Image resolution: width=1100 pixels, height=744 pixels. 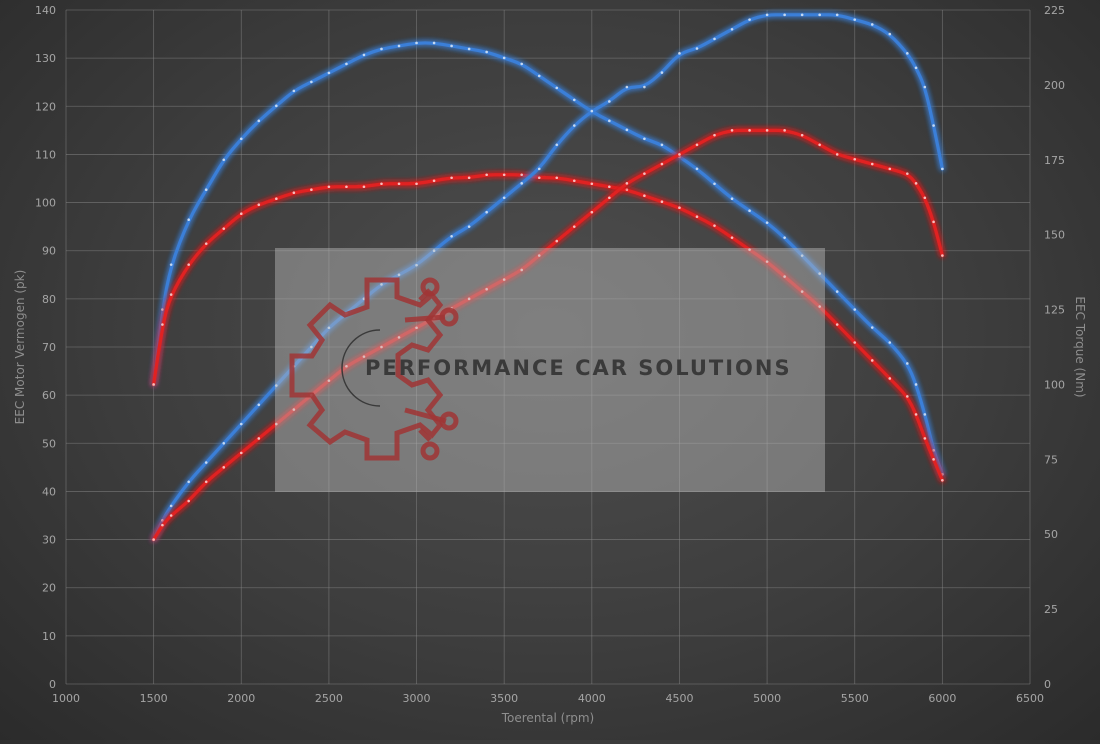 What do you see at coordinates (767, 698) in the screenshot?
I see `x-tick-label: 5000` at bounding box center [767, 698].